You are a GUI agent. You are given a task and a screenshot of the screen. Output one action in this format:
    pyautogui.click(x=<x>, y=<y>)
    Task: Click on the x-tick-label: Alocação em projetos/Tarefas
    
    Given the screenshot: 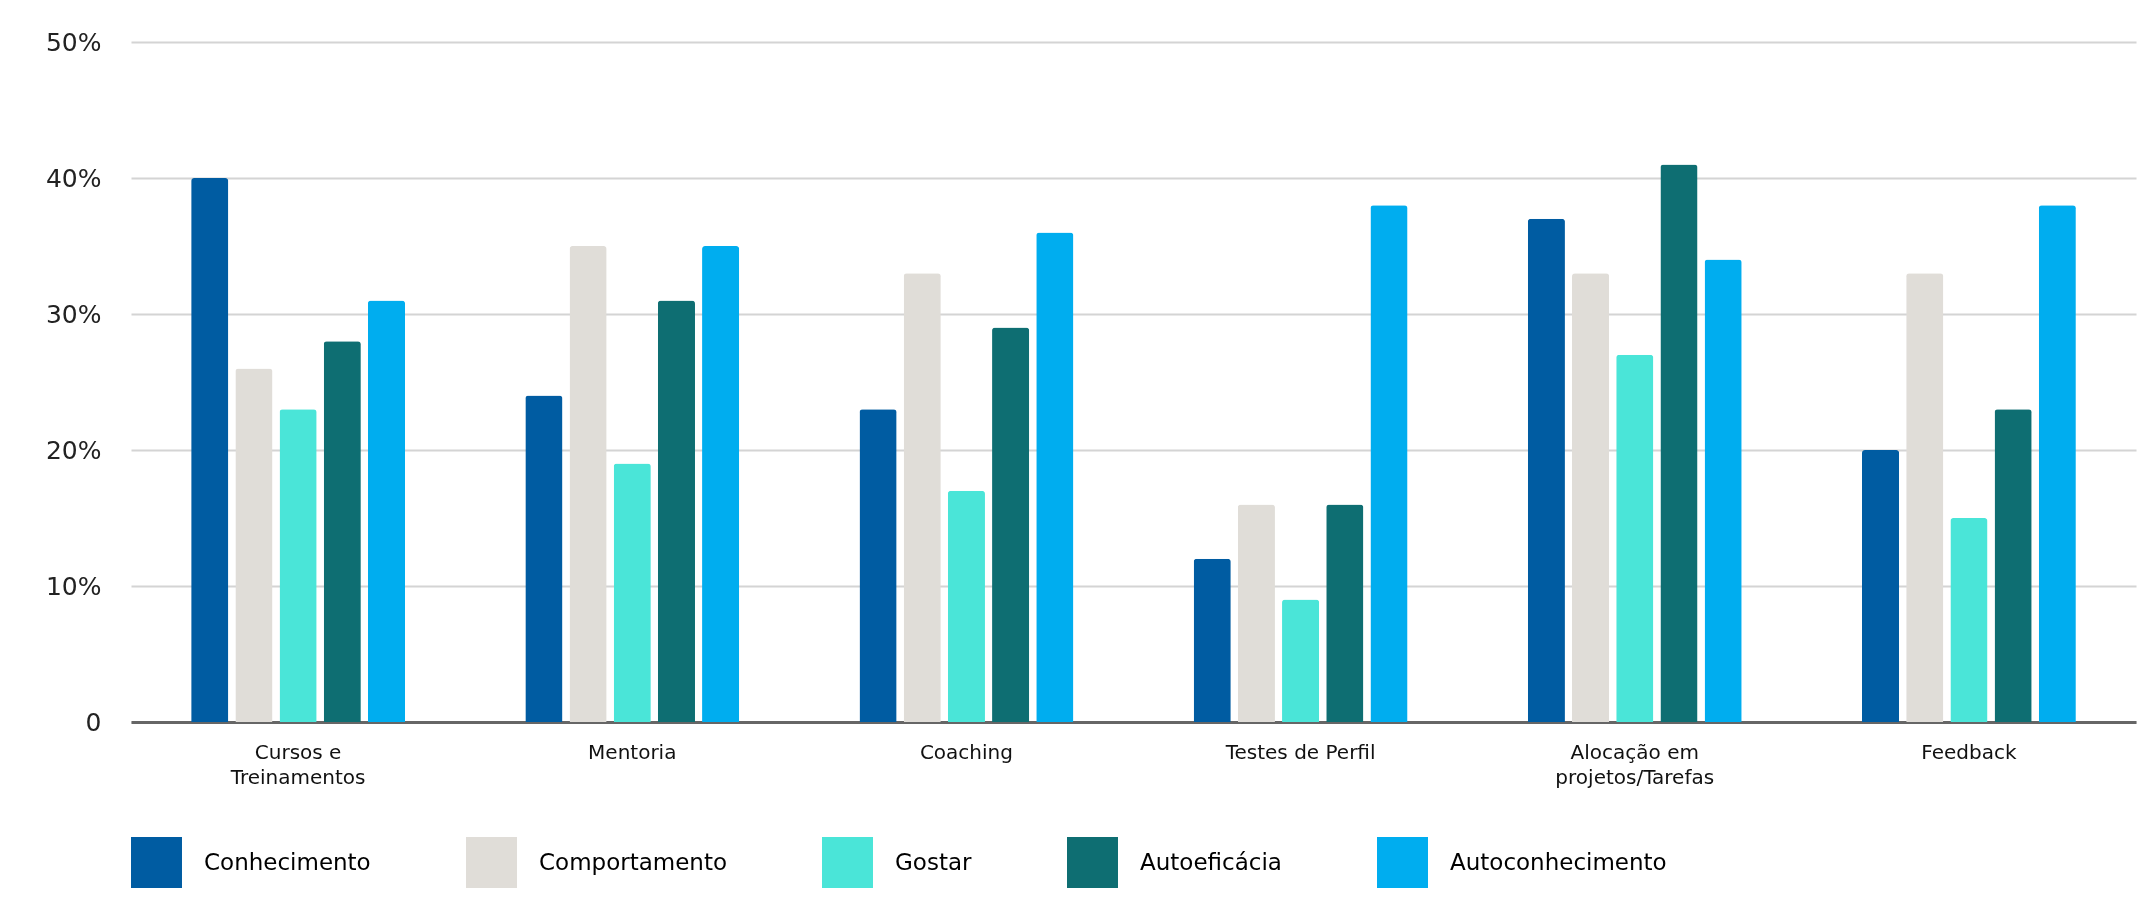 What is the action you would take?
    pyautogui.click(x=1635, y=764)
    